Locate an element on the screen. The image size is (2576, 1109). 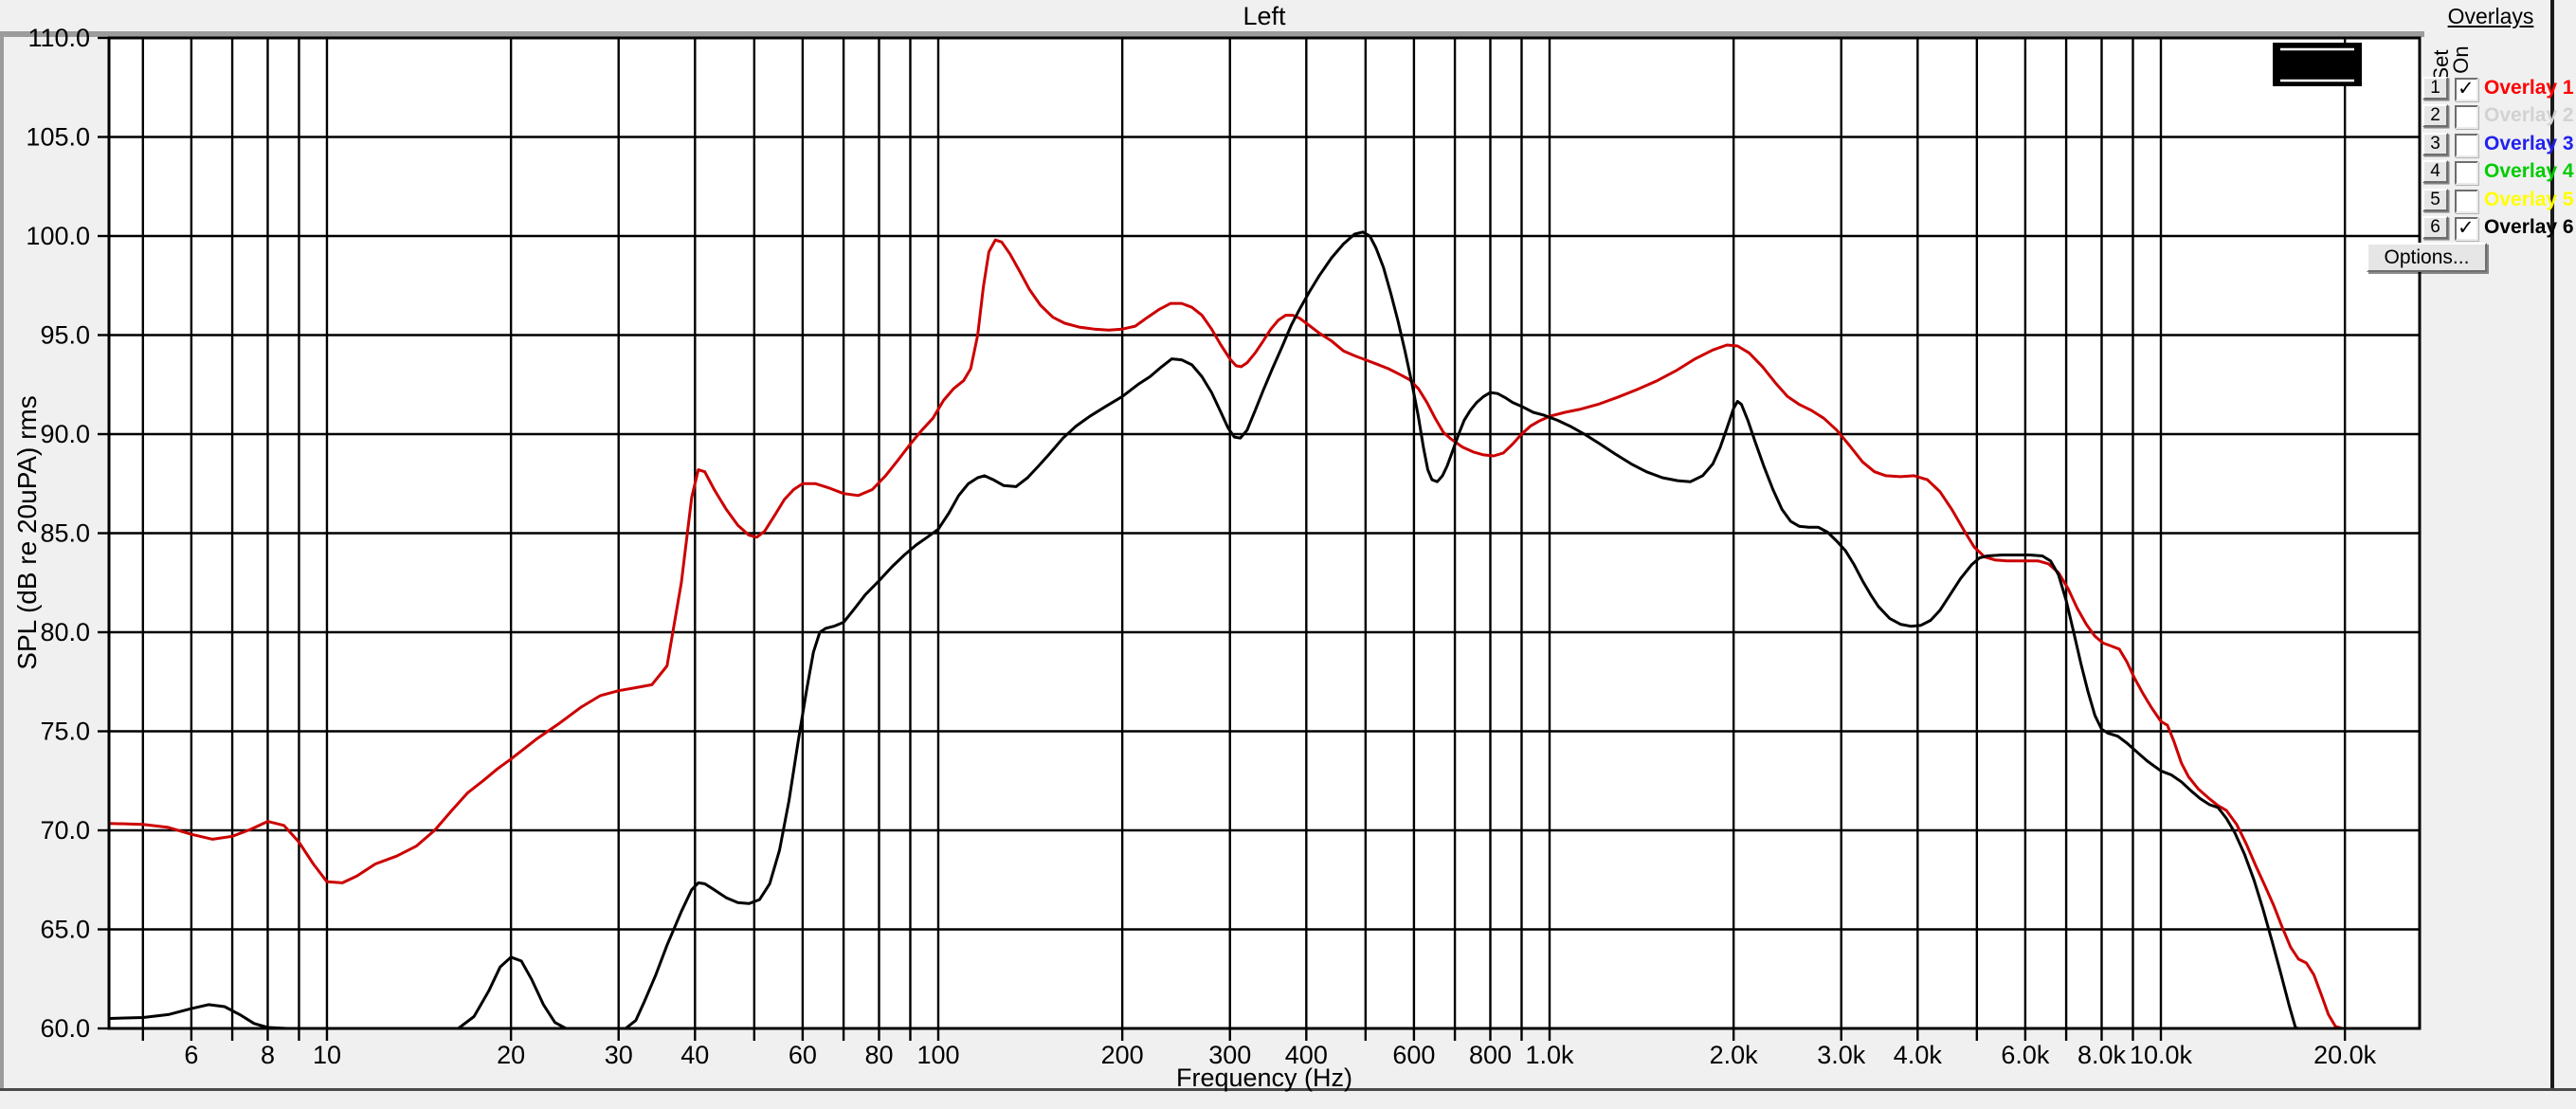
overlay-row-4: 4 Overlay 4 is located at coordinates (2495, 173).